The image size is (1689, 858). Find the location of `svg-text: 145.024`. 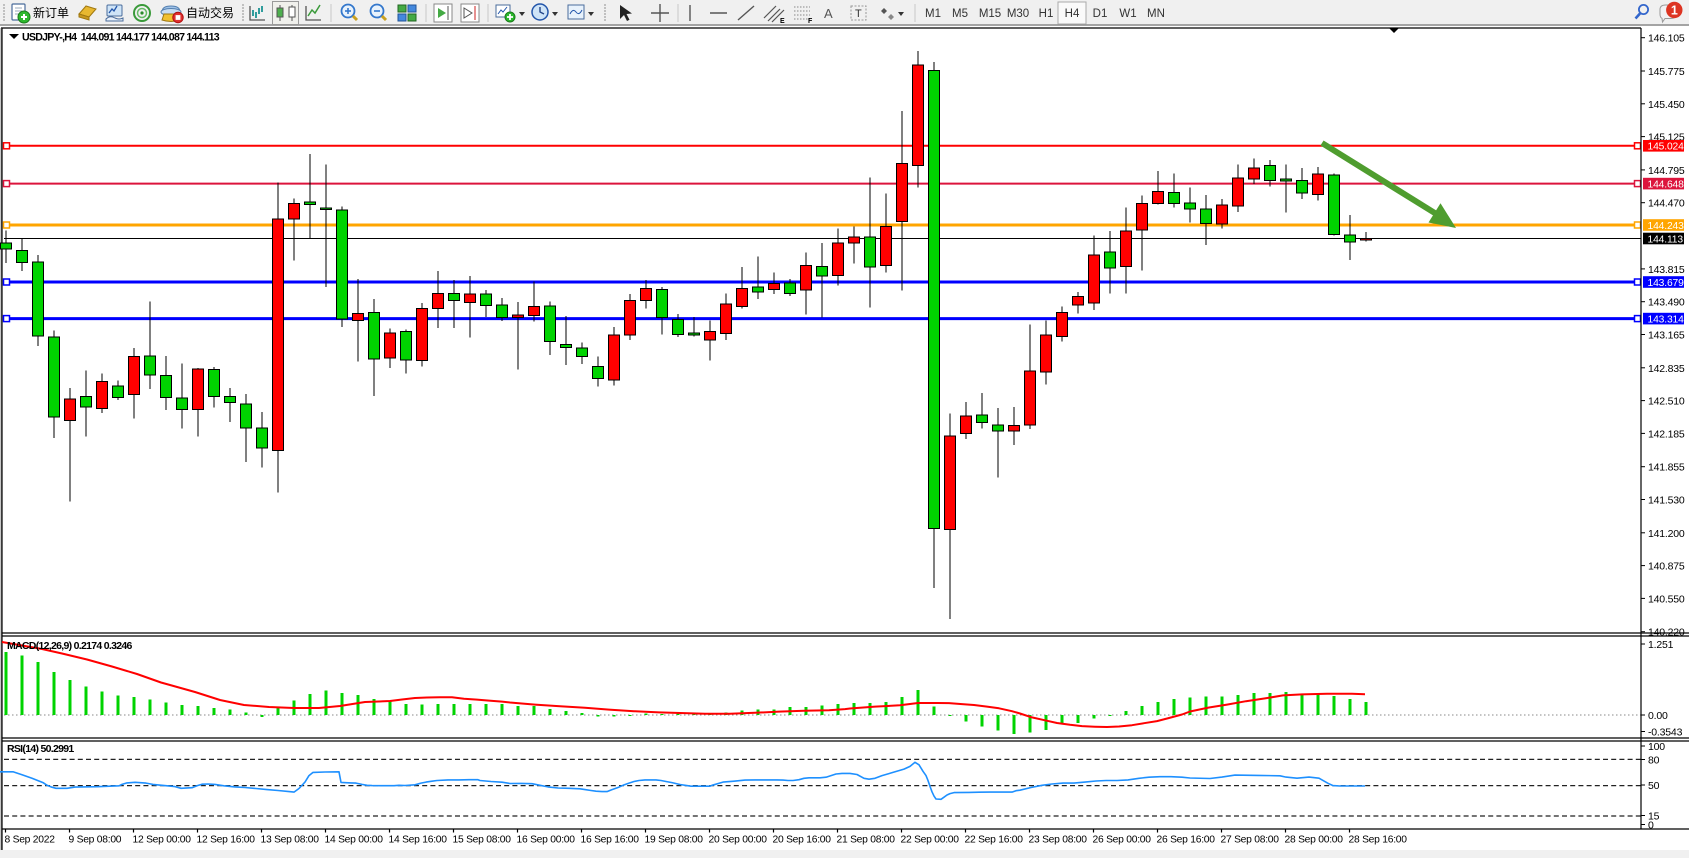

svg-text: 145.024 is located at coordinates (1666, 147).